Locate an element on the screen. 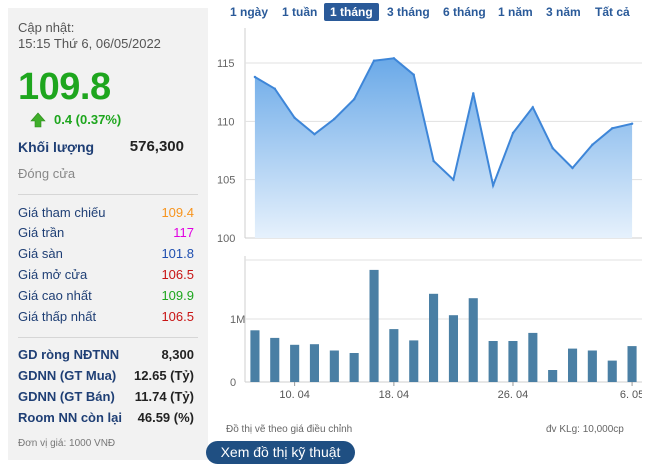 The height and width of the screenshot is (469, 653). ceiling-price-label: Giá trần is located at coordinates (41, 232).